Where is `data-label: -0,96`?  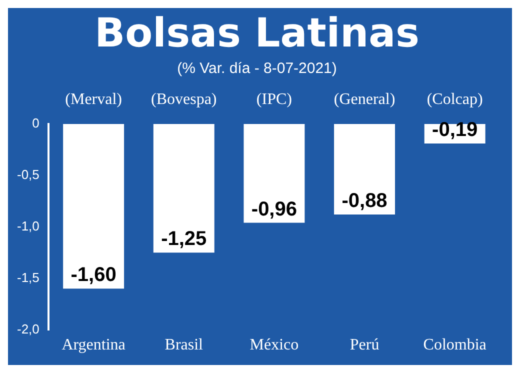 data-label: -0,96 is located at coordinates (274, 209).